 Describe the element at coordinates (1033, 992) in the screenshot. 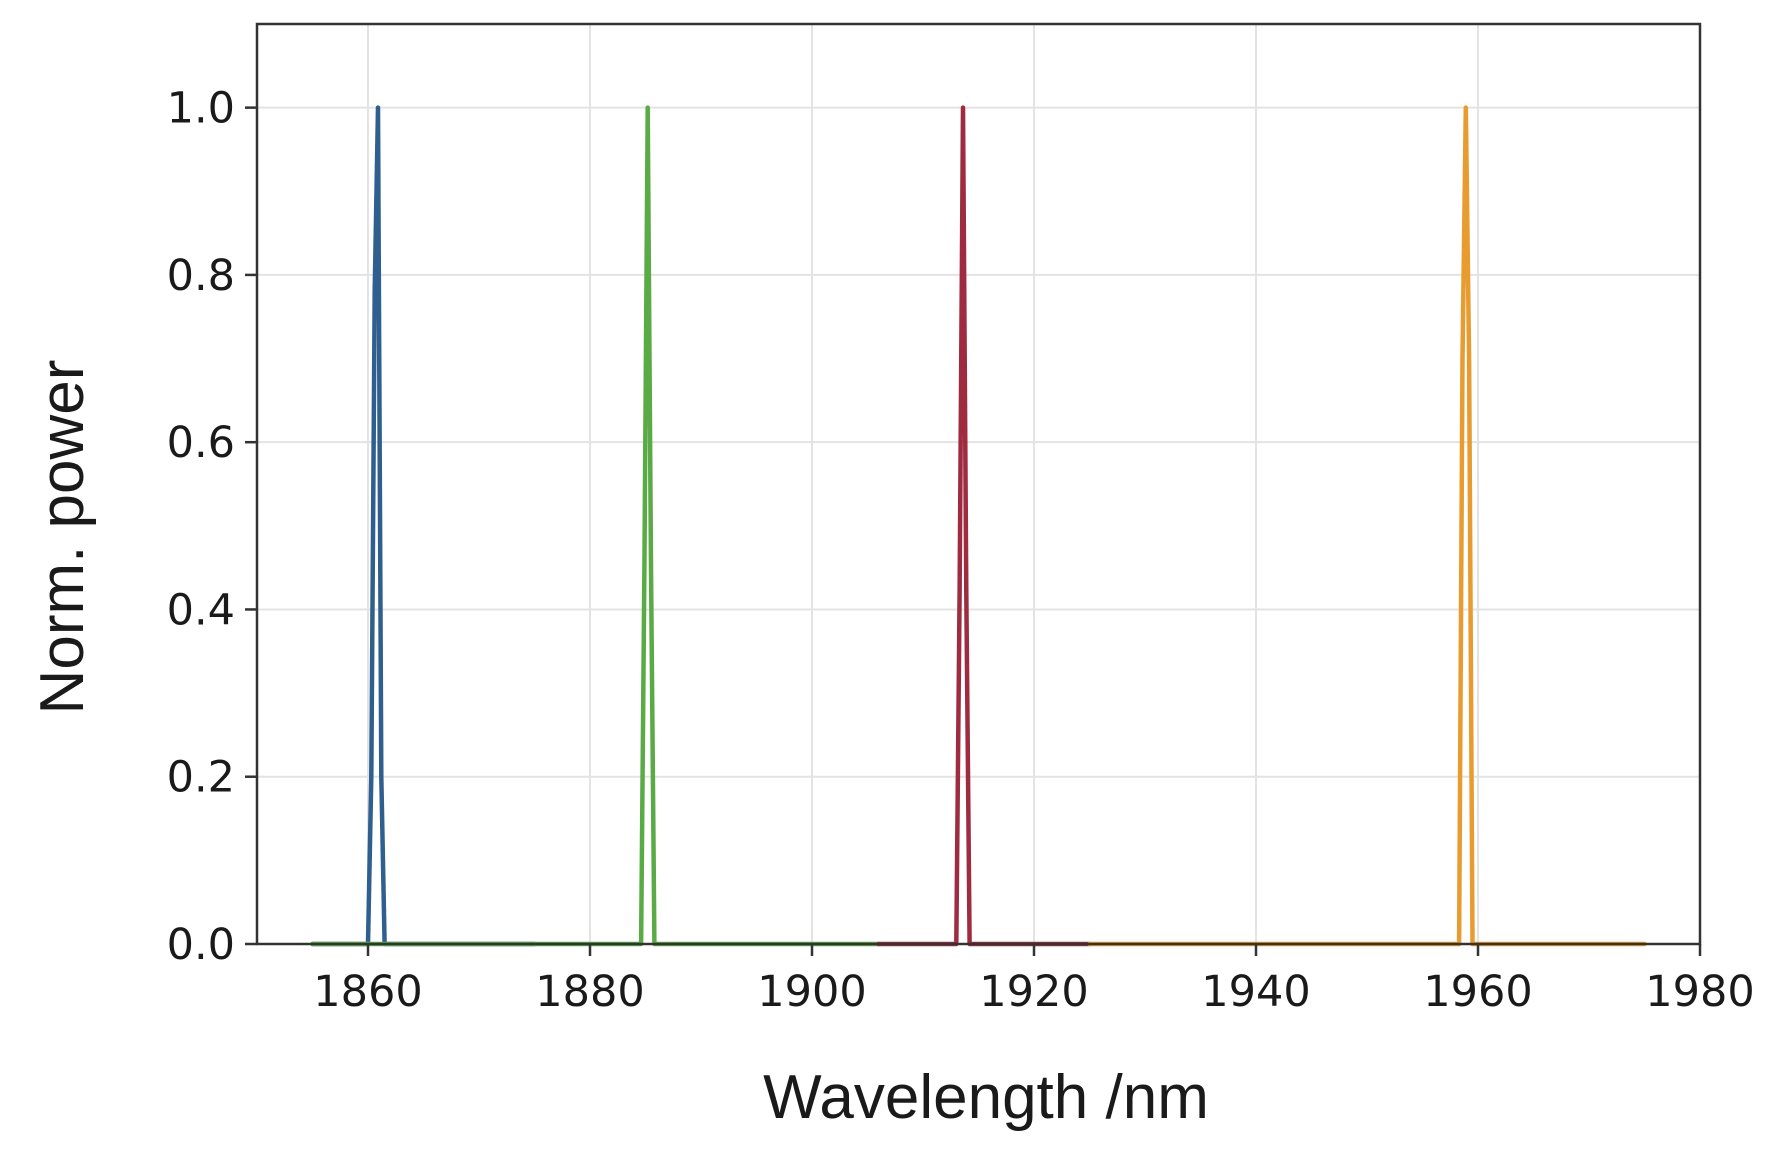

I see `x-tick-label: 1920` at that location.